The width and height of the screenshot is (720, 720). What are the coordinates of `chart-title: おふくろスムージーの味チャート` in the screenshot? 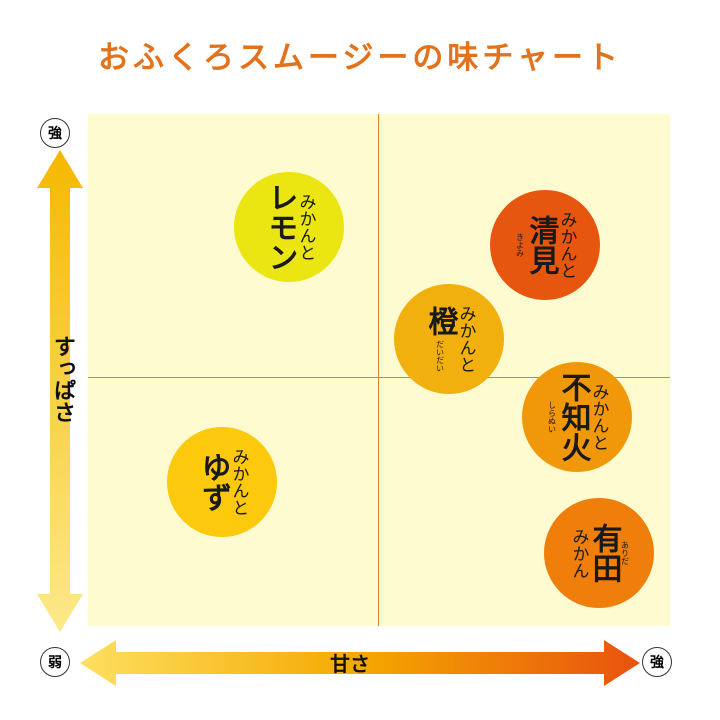 It's located at (360, 58).